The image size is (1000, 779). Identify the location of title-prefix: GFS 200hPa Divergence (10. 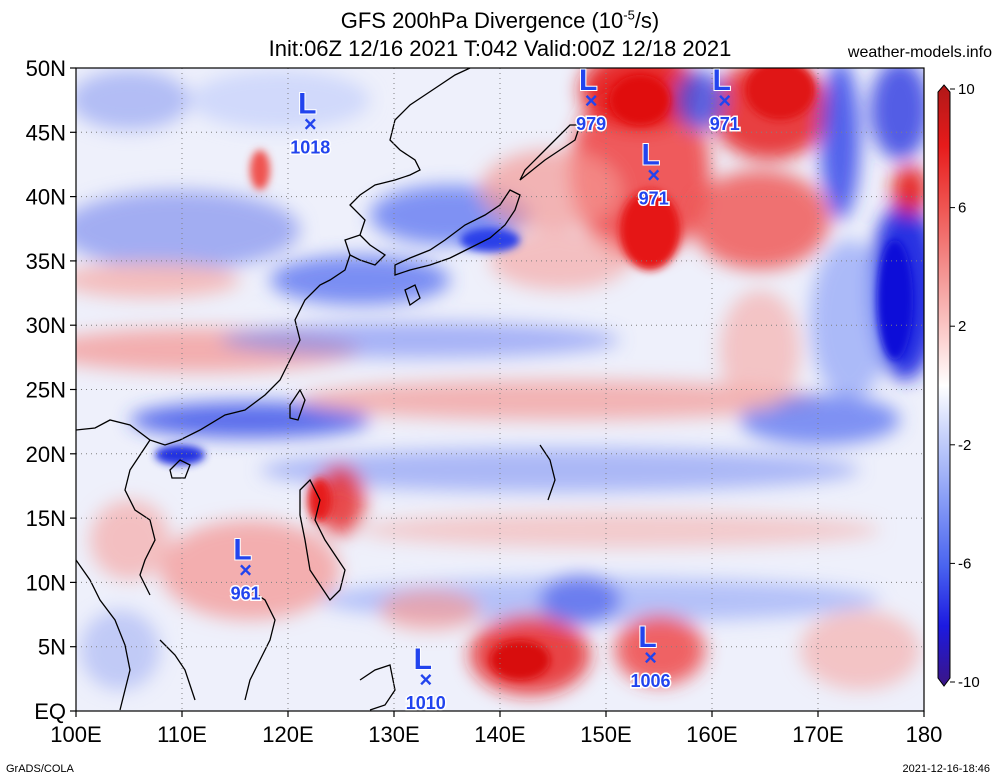
(482, 21).